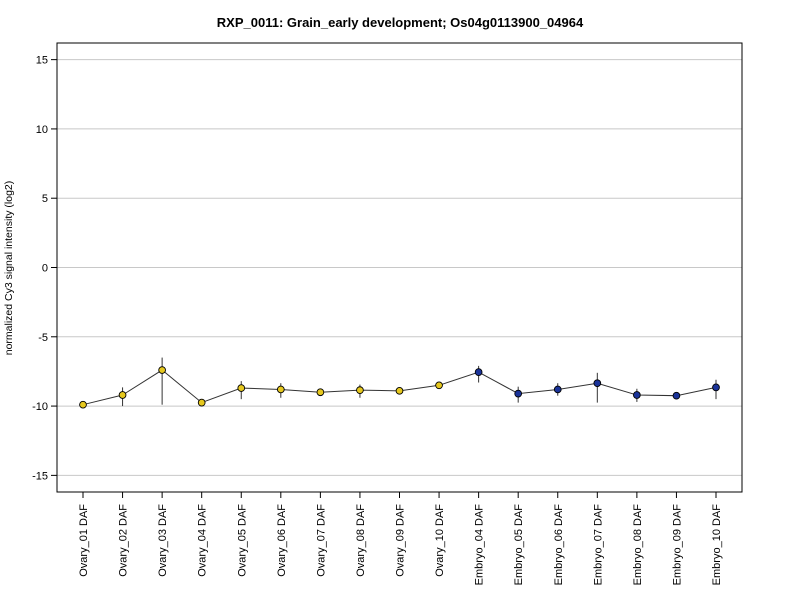  What do you see at coordinates (519, 545) in the screenshot?
I see `x-tick-label: Embryo_05 DAF` at bounding box center [519, 545].